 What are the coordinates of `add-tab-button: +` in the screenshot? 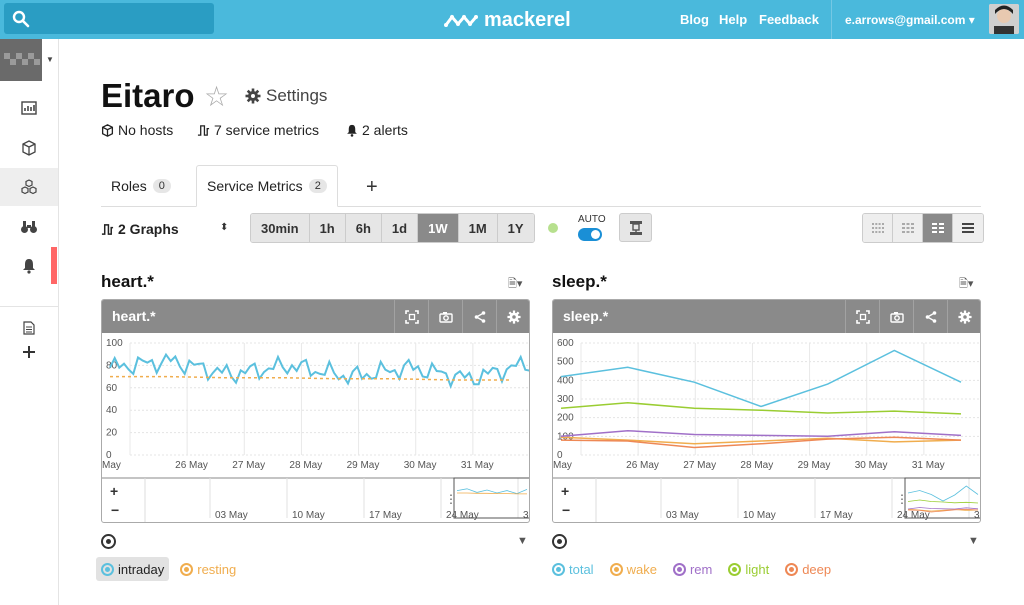 It's located at (372, 187).